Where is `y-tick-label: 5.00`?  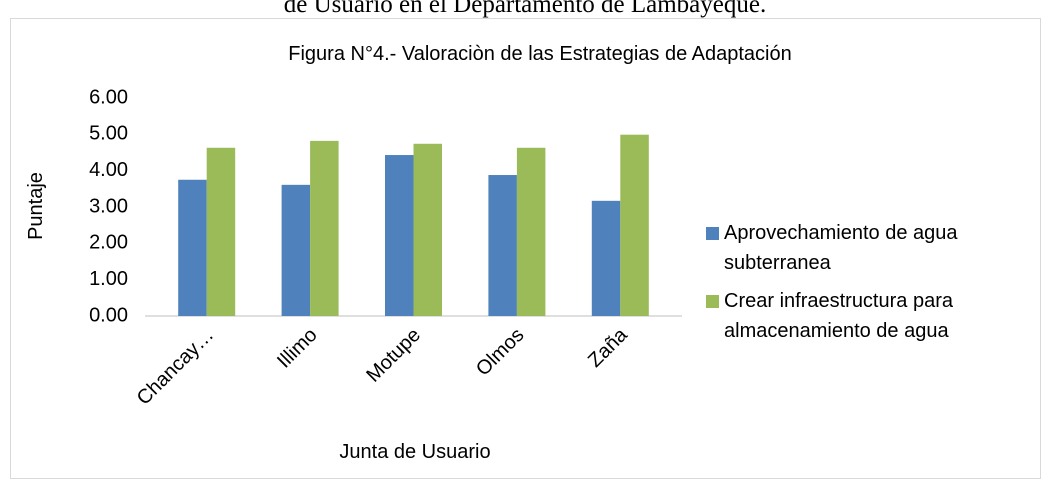 y-tick-label: 5.00 is located at coordinates (108, 134).